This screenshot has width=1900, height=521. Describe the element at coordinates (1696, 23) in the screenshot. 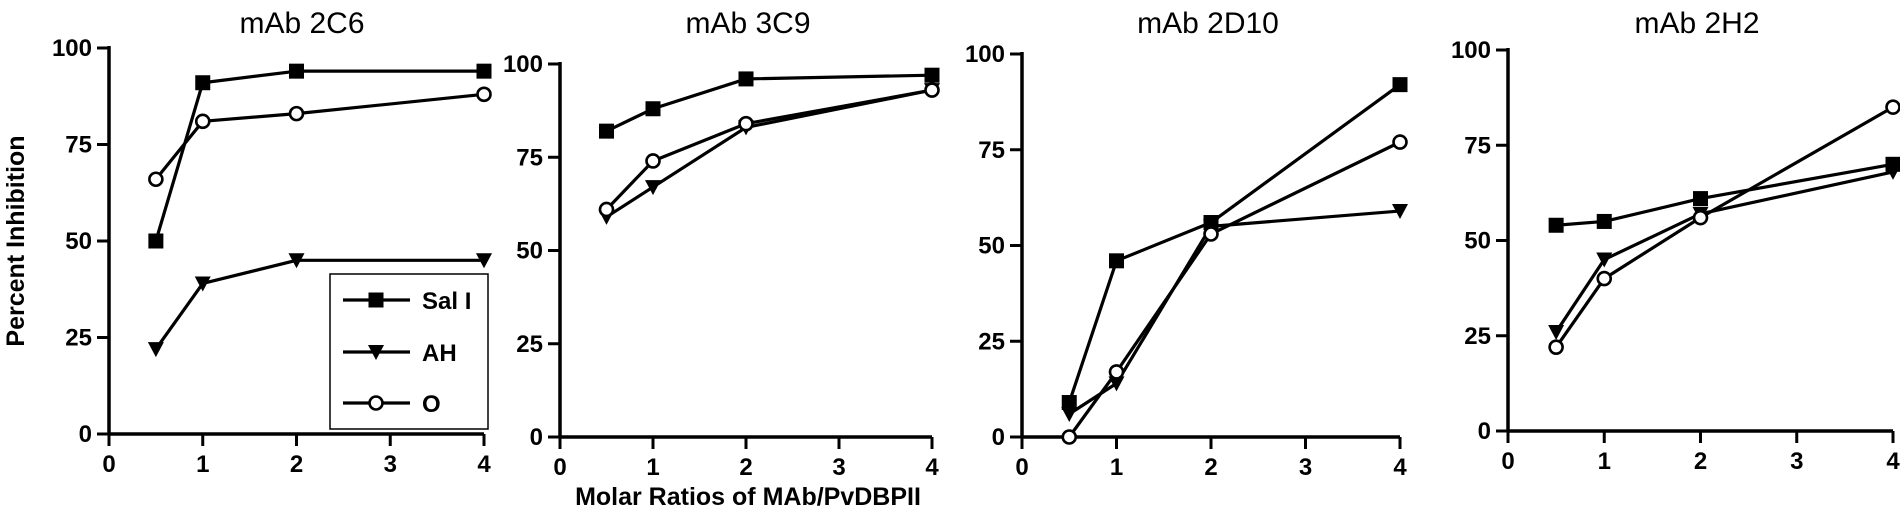

I see `panel-title: mAb 2H2` at that location.